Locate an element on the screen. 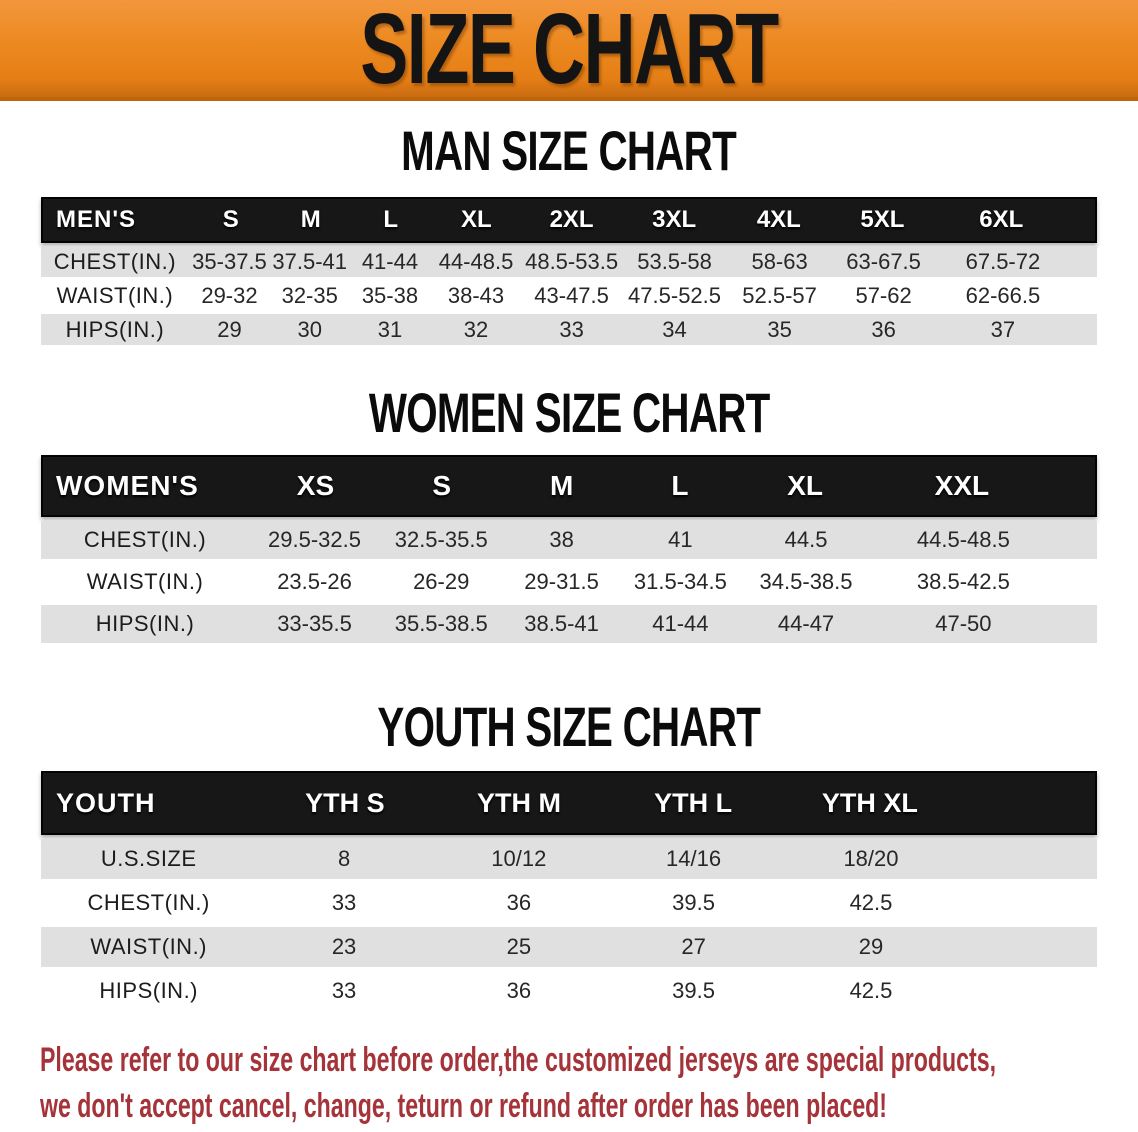  banner-title: SIZE CHART is located at coordinates (569, 52).